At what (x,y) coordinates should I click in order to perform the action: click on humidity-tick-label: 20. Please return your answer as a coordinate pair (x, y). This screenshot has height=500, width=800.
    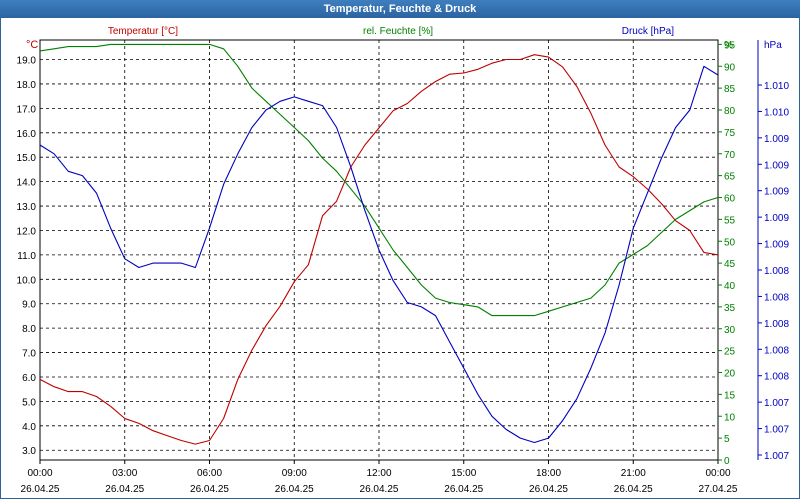
    Looking at the image, I should click on (730, 374).